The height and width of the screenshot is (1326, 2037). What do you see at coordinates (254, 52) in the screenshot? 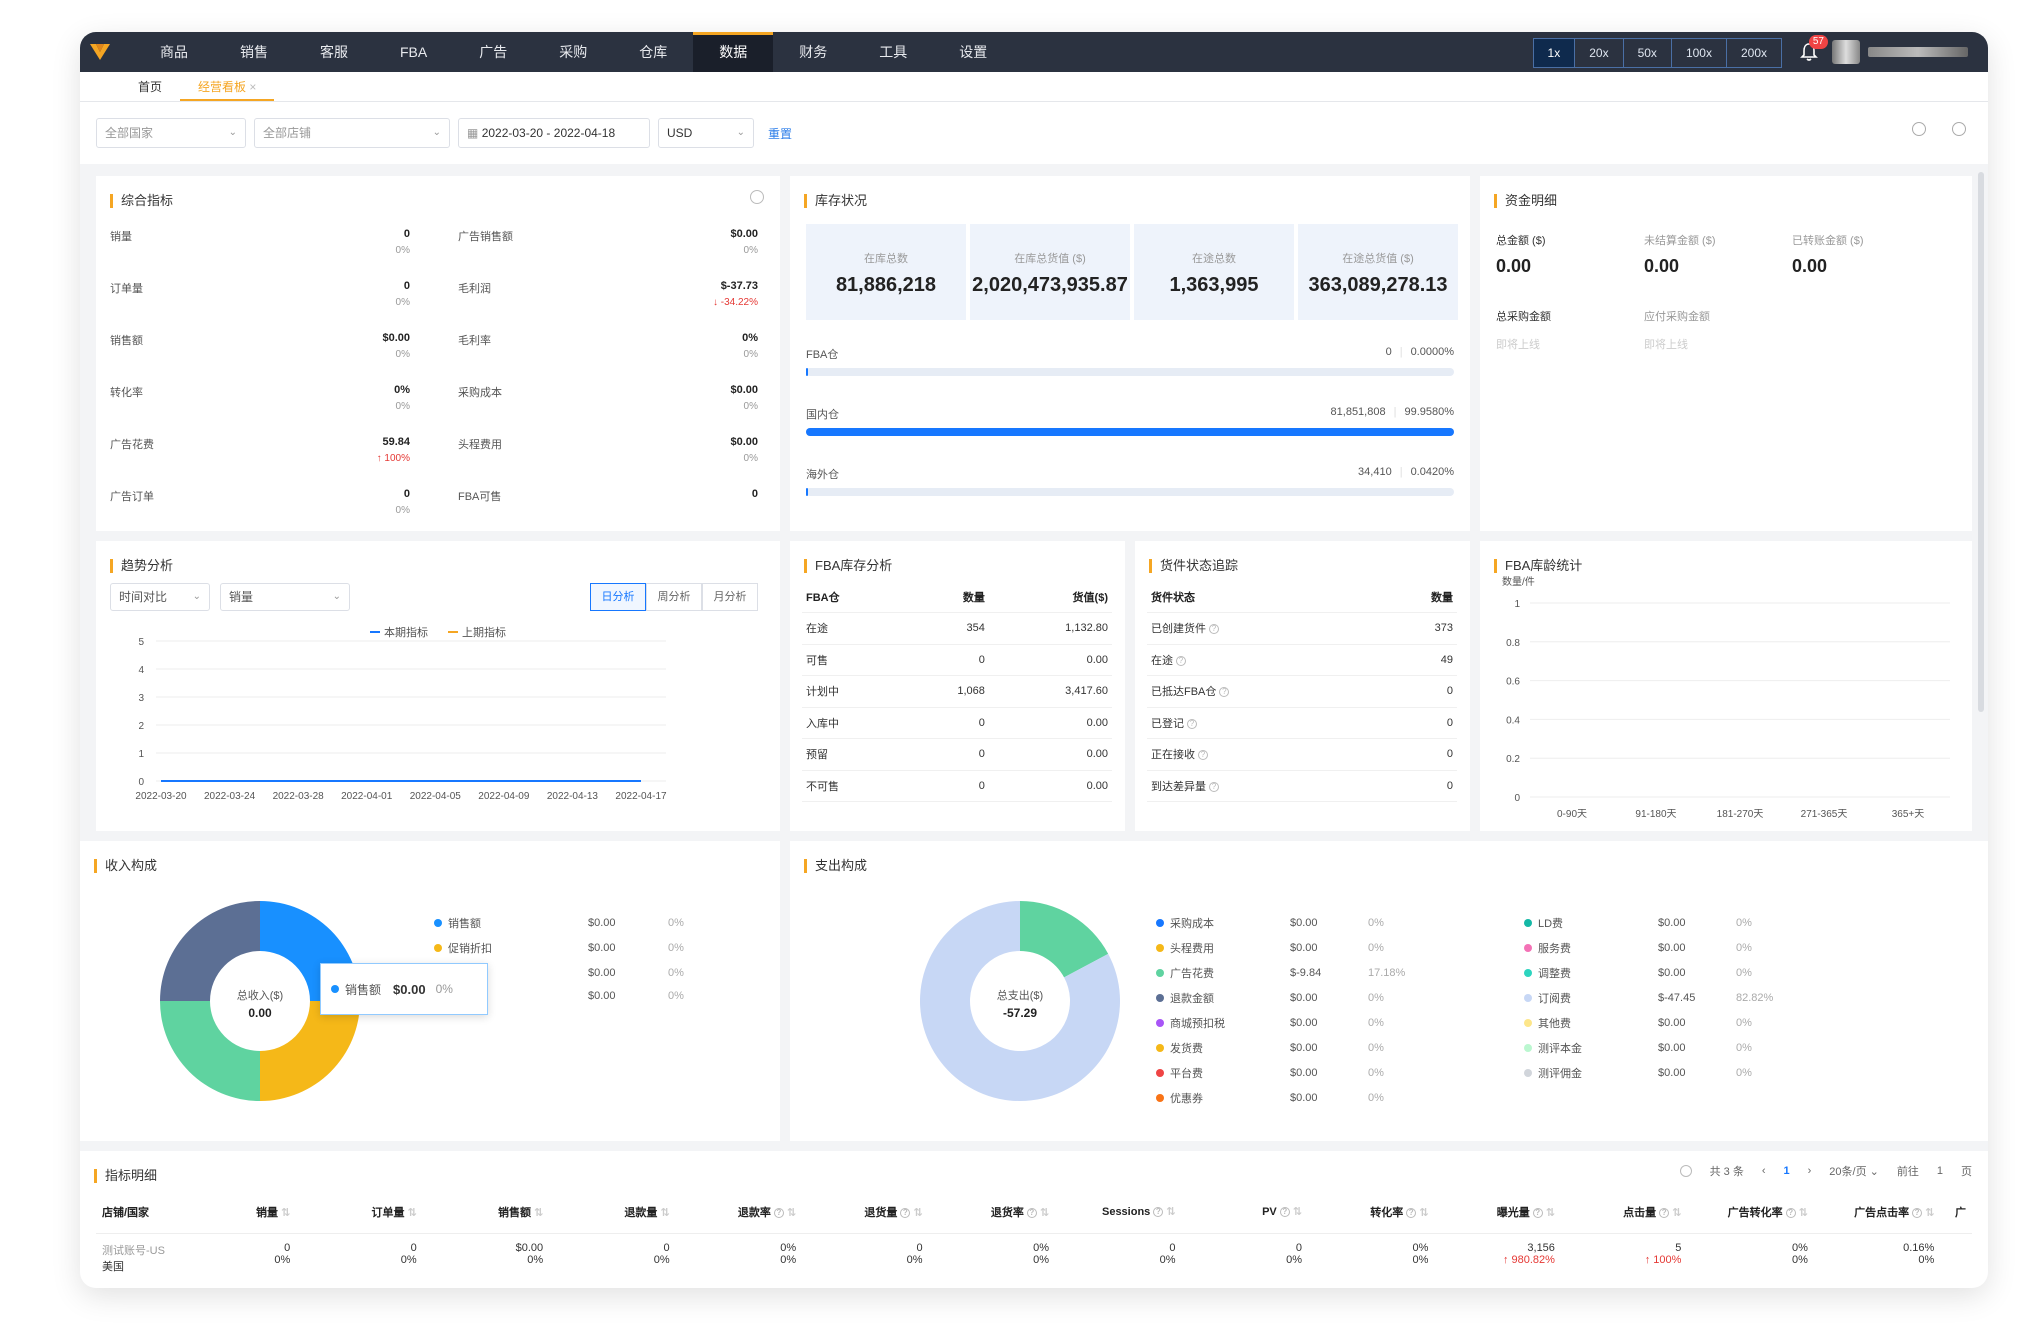
I see `nav-item: 销售` at bounding box center [254, 52].